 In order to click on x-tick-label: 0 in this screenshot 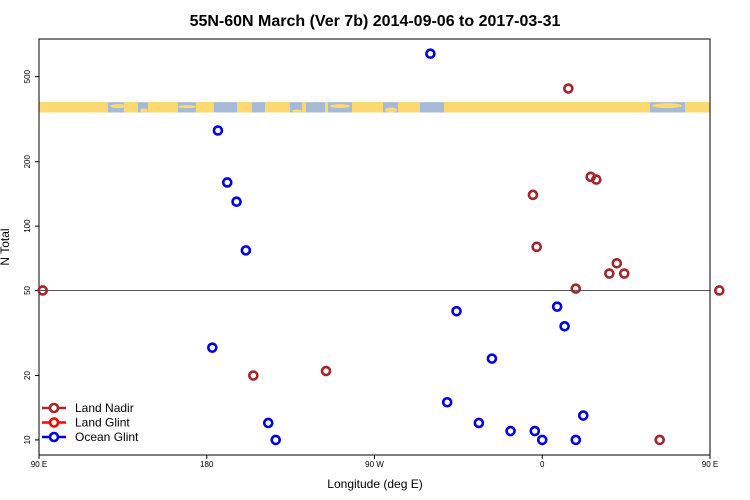, I will do `click(542, 464)`.